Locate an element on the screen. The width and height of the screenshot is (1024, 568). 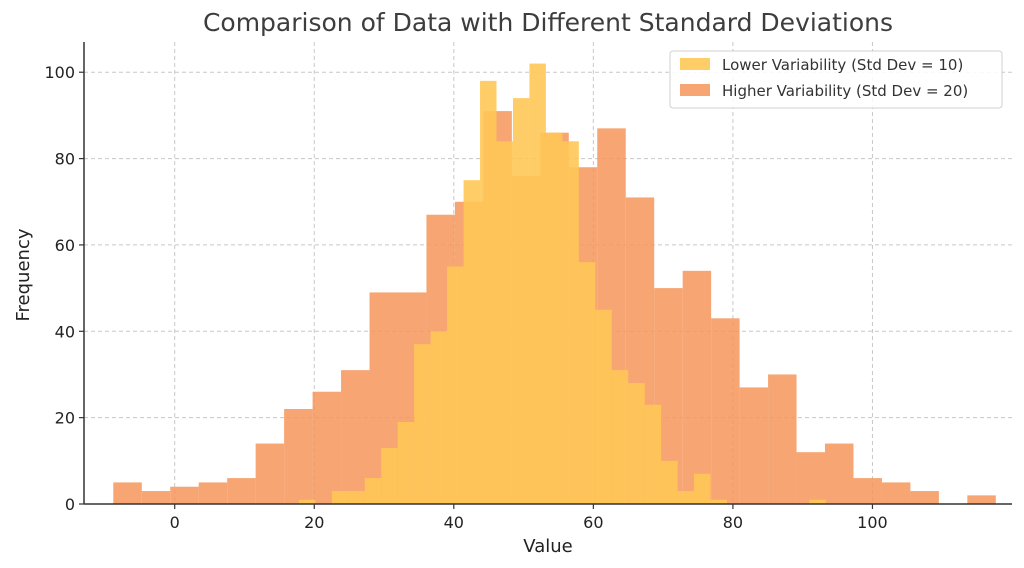
x-tick-label: 100 is located at coordinates (872, 522).